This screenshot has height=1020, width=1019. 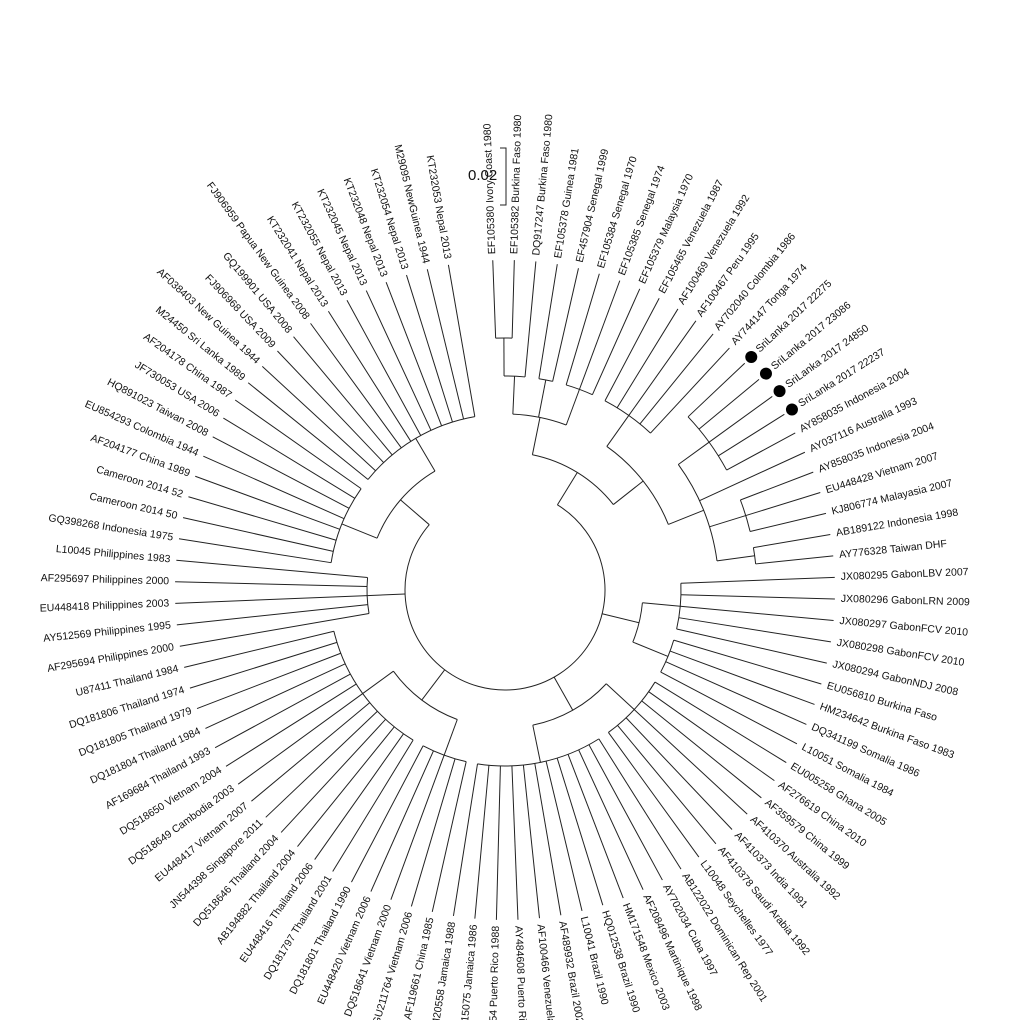 I want to click on scale-bar: 0.02, so click(x=487, y=176).